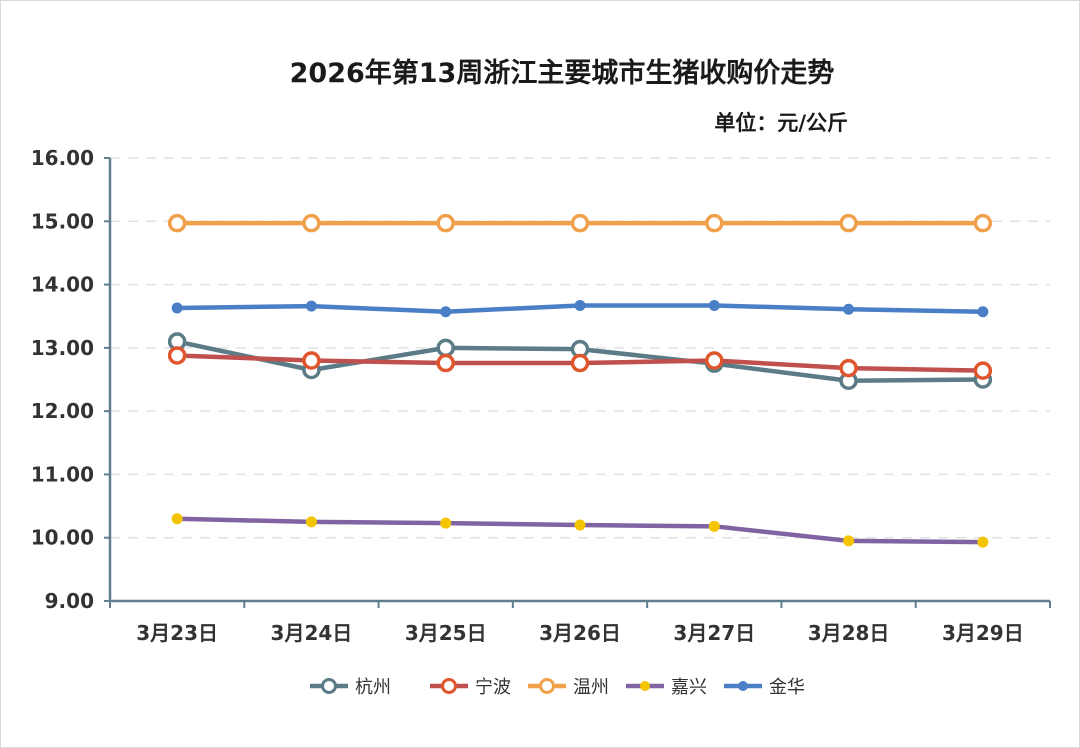  Describe the element at coordinates (62, 348) in the screenshot. I see `y-tick-label: 13.00` at that location.